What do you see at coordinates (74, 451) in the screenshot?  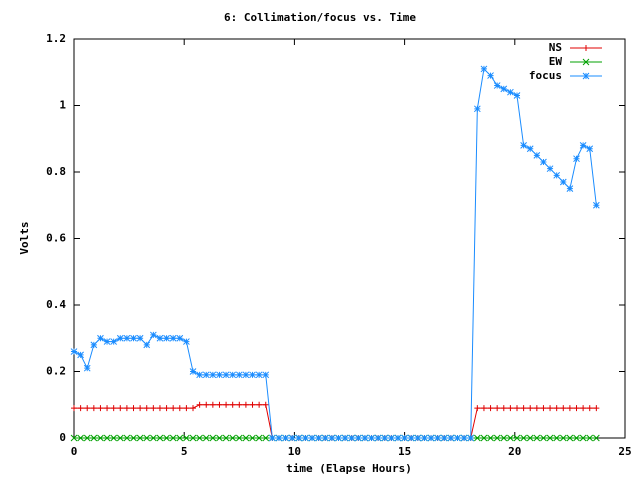 I see `x-tick-label: 0` at bounding box center [74, 451].